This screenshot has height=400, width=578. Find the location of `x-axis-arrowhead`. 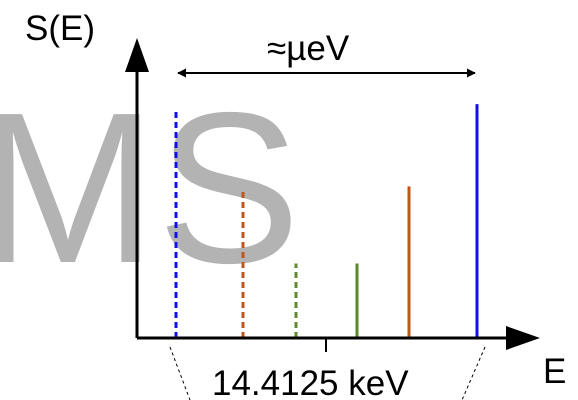

x-axis-arrowhead is located at coordinates (523, 338).